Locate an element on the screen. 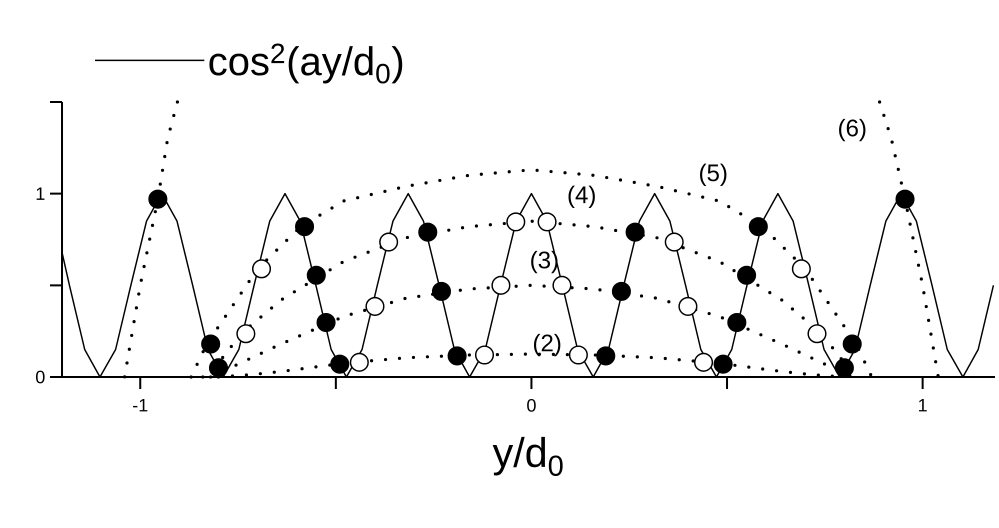  legend-label: cos$^{2}$(ay/d$_{0}$) is located at coordinates (305, 64).